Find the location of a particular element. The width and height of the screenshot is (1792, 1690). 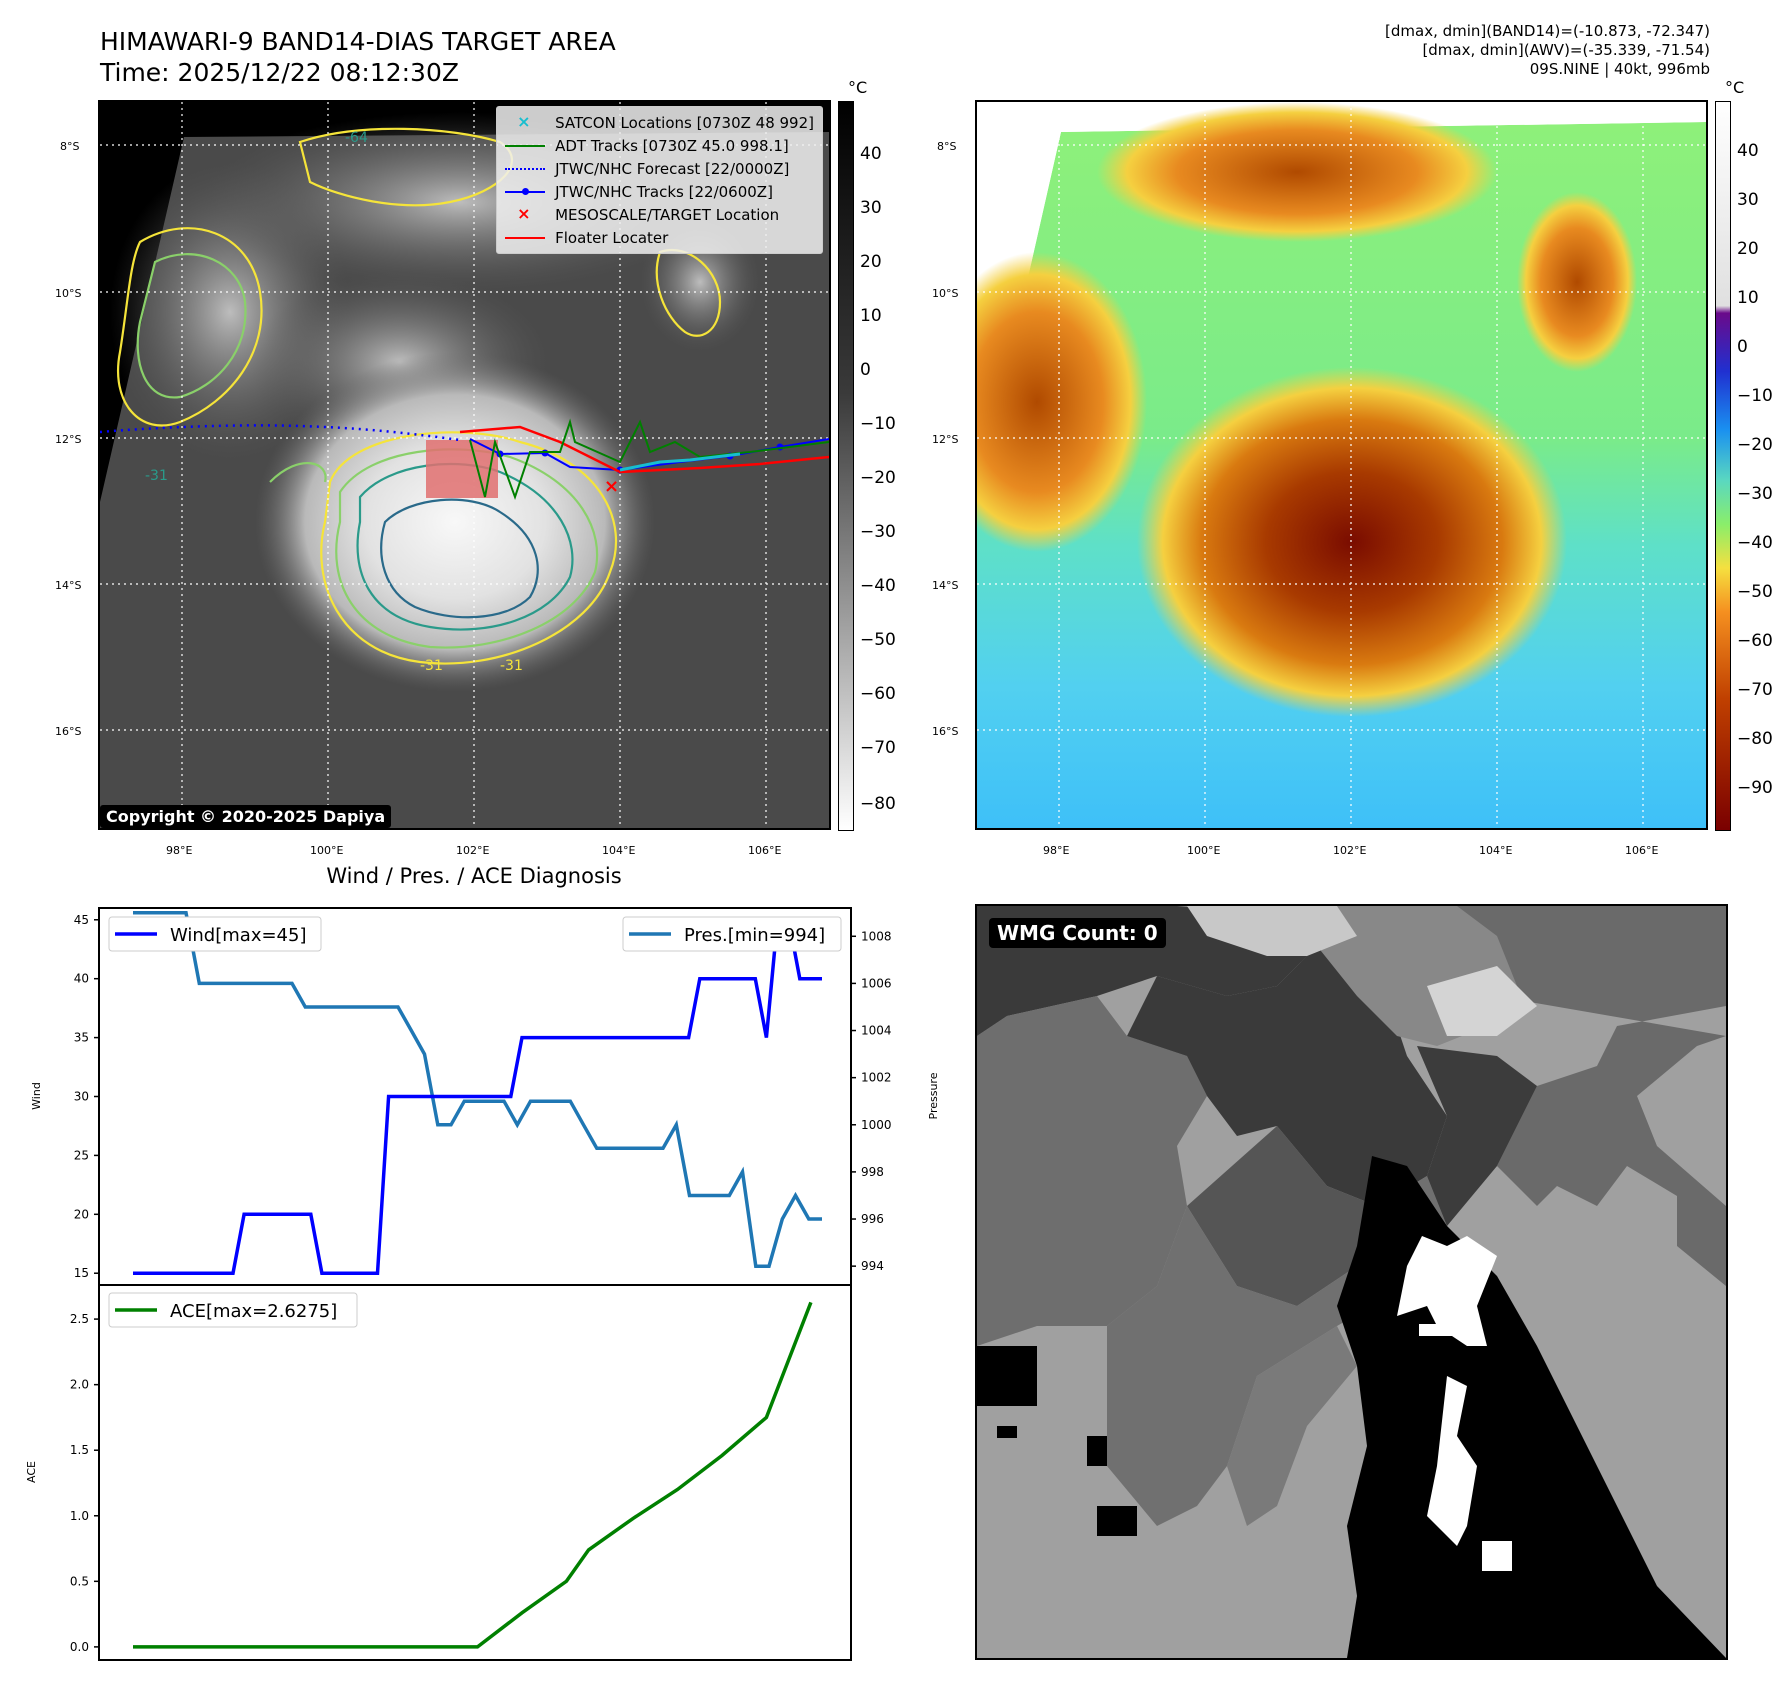

info-line3: 09S.NINE | 40kt, 996mb is located at coordinates (1619, 69).